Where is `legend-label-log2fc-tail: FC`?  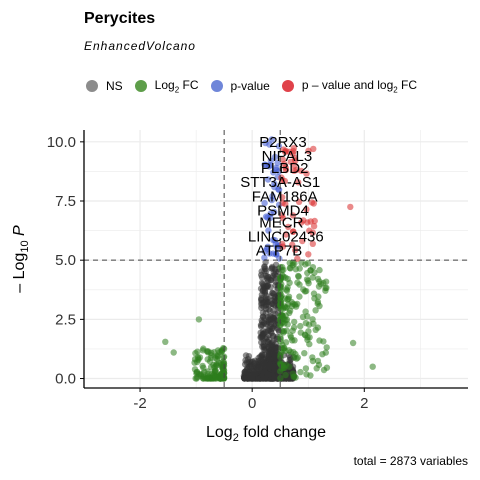 legend-label-log2fc-tail: FC is located at coordinates (189, 84).